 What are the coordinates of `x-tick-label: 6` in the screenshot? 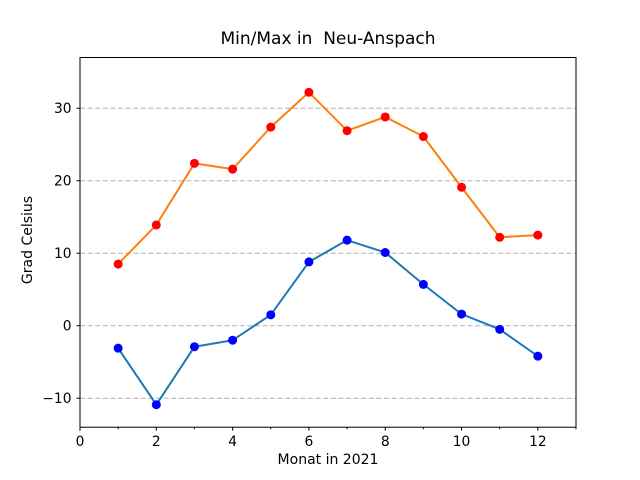 It's located at (309, 442).